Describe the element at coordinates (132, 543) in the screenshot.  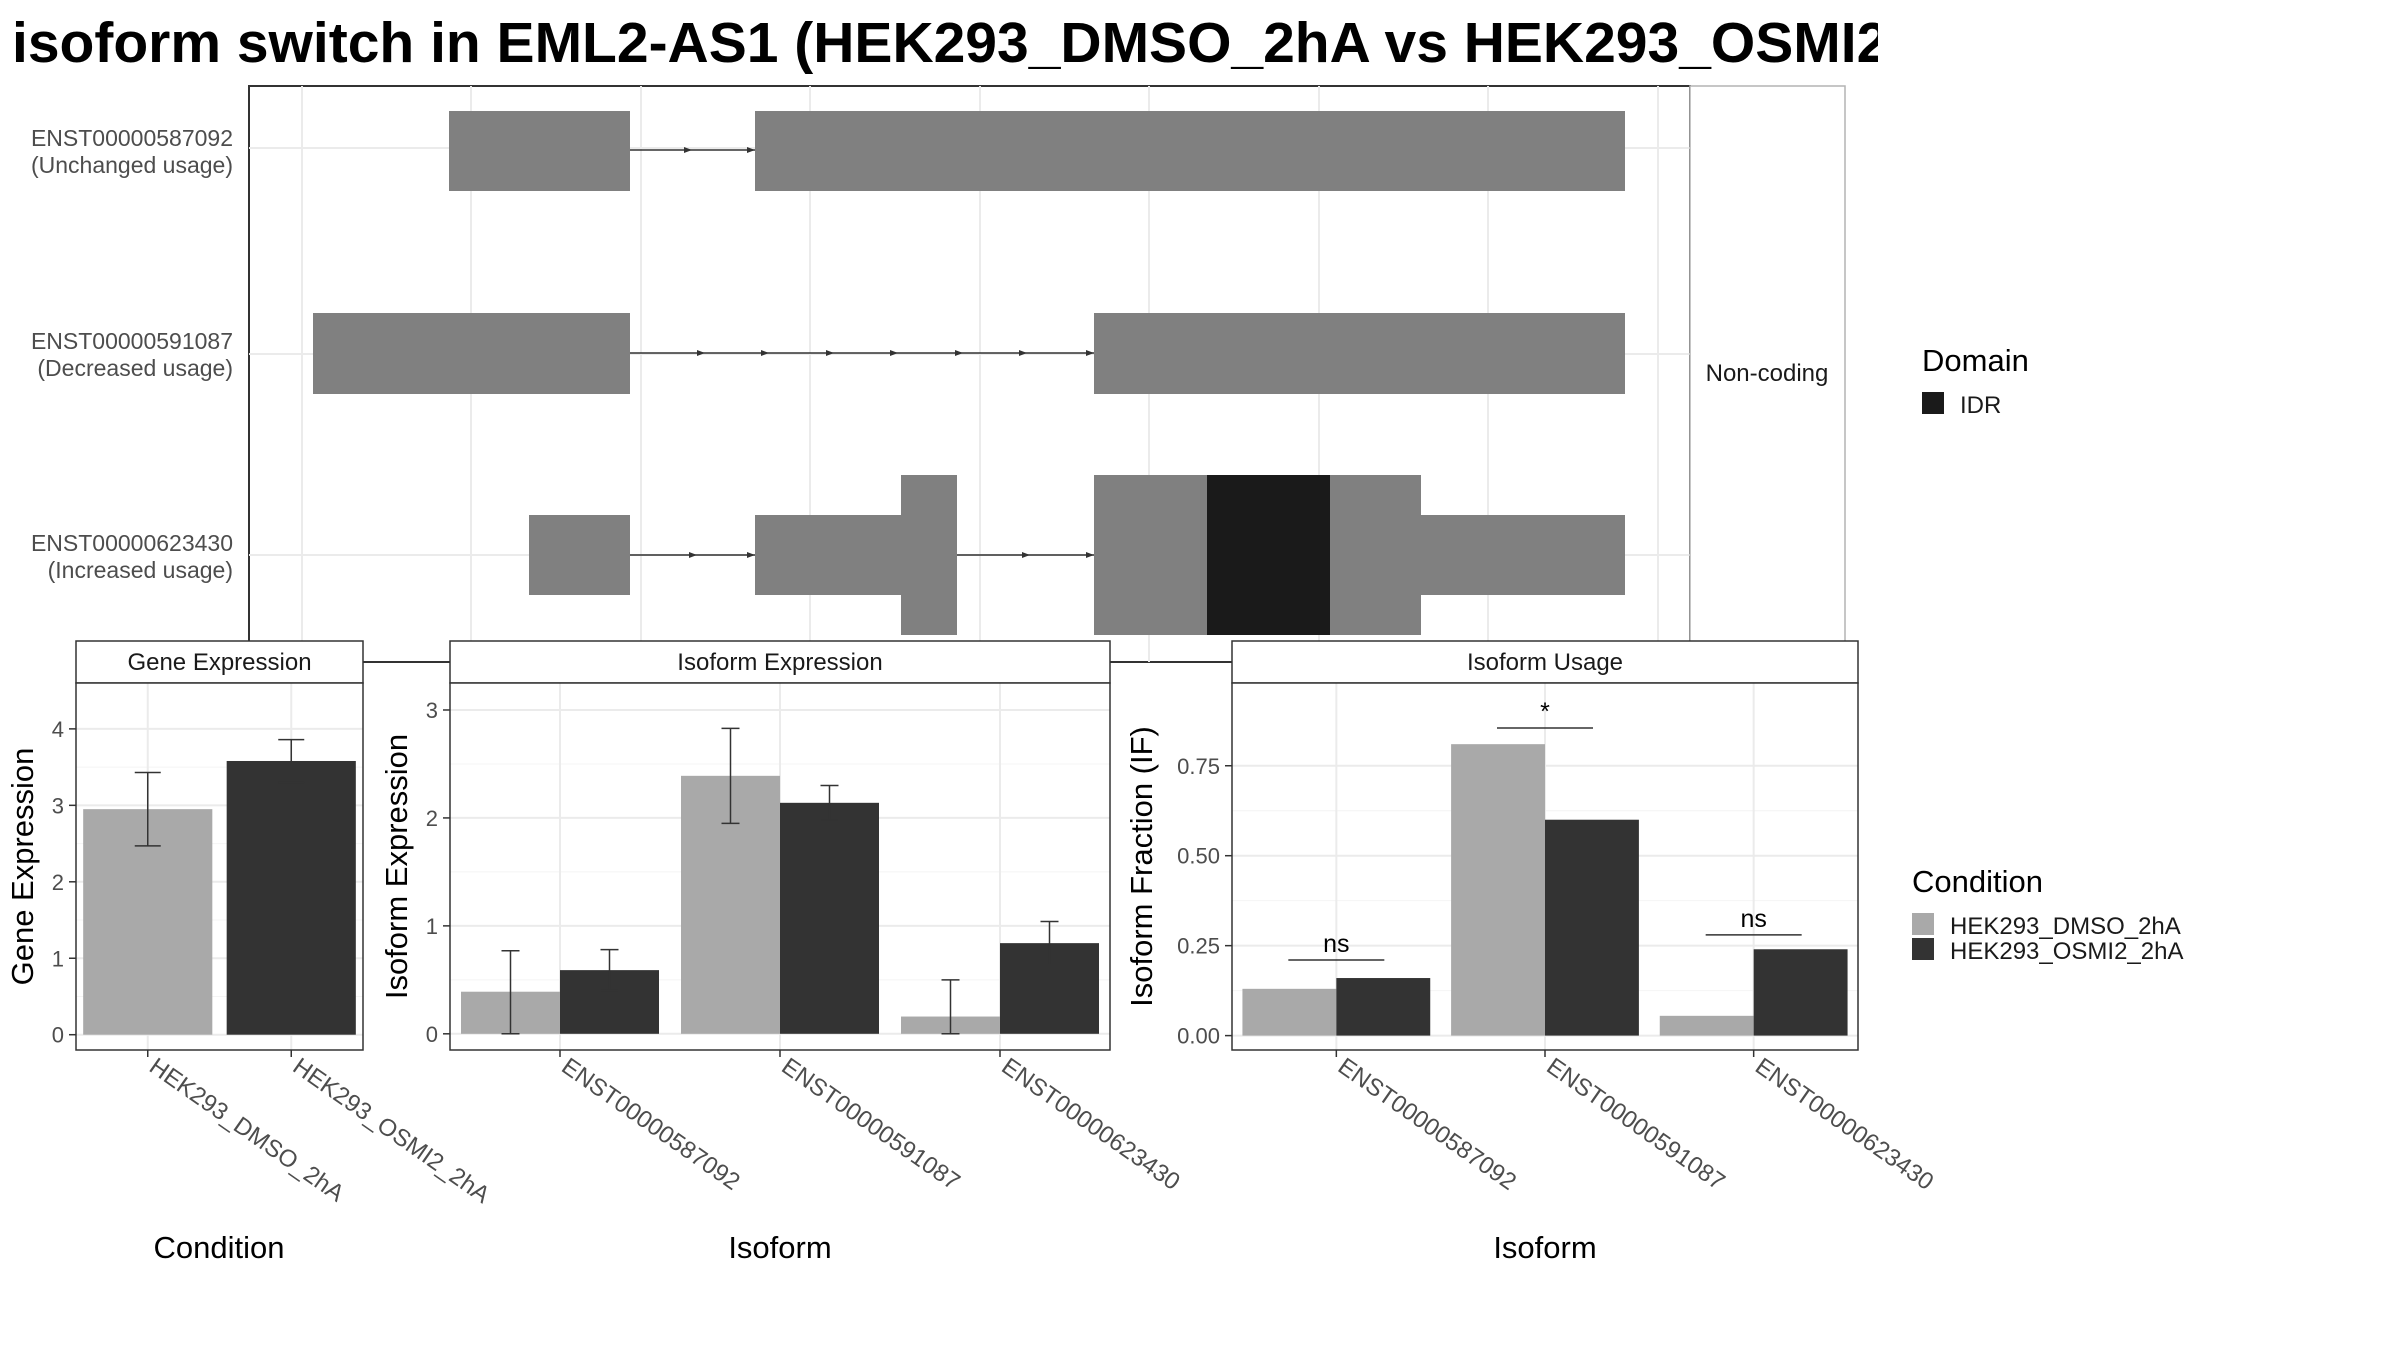
I see `isoform-id-label: ENST00000623430` at that location.